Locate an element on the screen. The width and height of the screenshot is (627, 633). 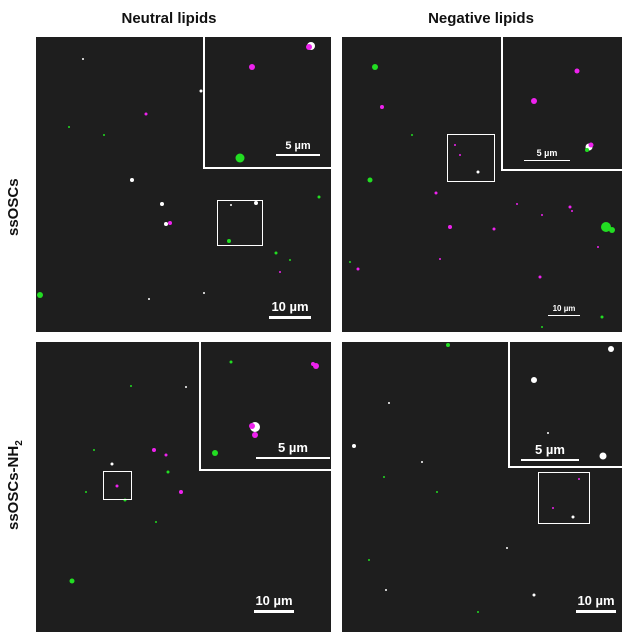
particles-layer is located at coordinates (128, 484).